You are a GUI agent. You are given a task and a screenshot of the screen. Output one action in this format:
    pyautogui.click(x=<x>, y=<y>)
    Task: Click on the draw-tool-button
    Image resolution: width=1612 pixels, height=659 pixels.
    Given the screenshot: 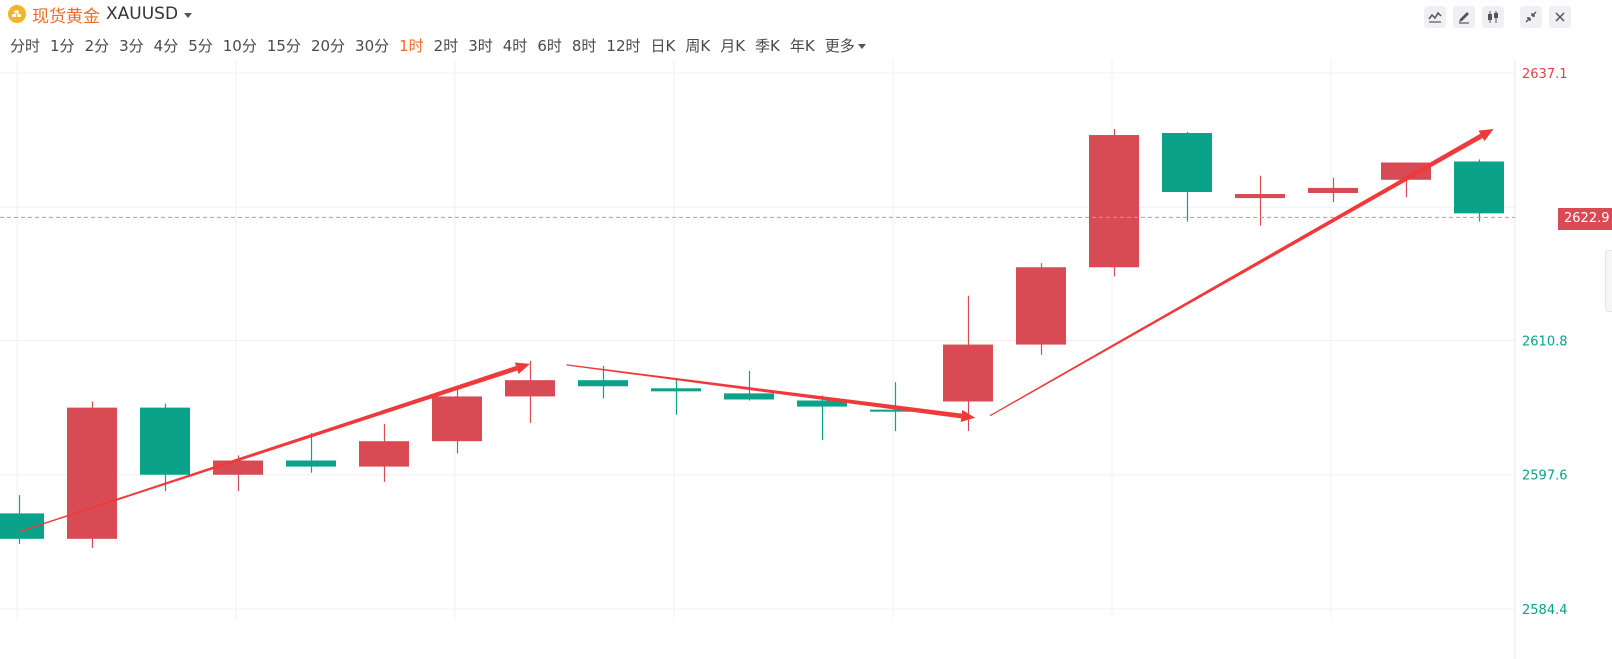 What is the action you would take?
    pyautogui.click(x=1464, y=17)
    